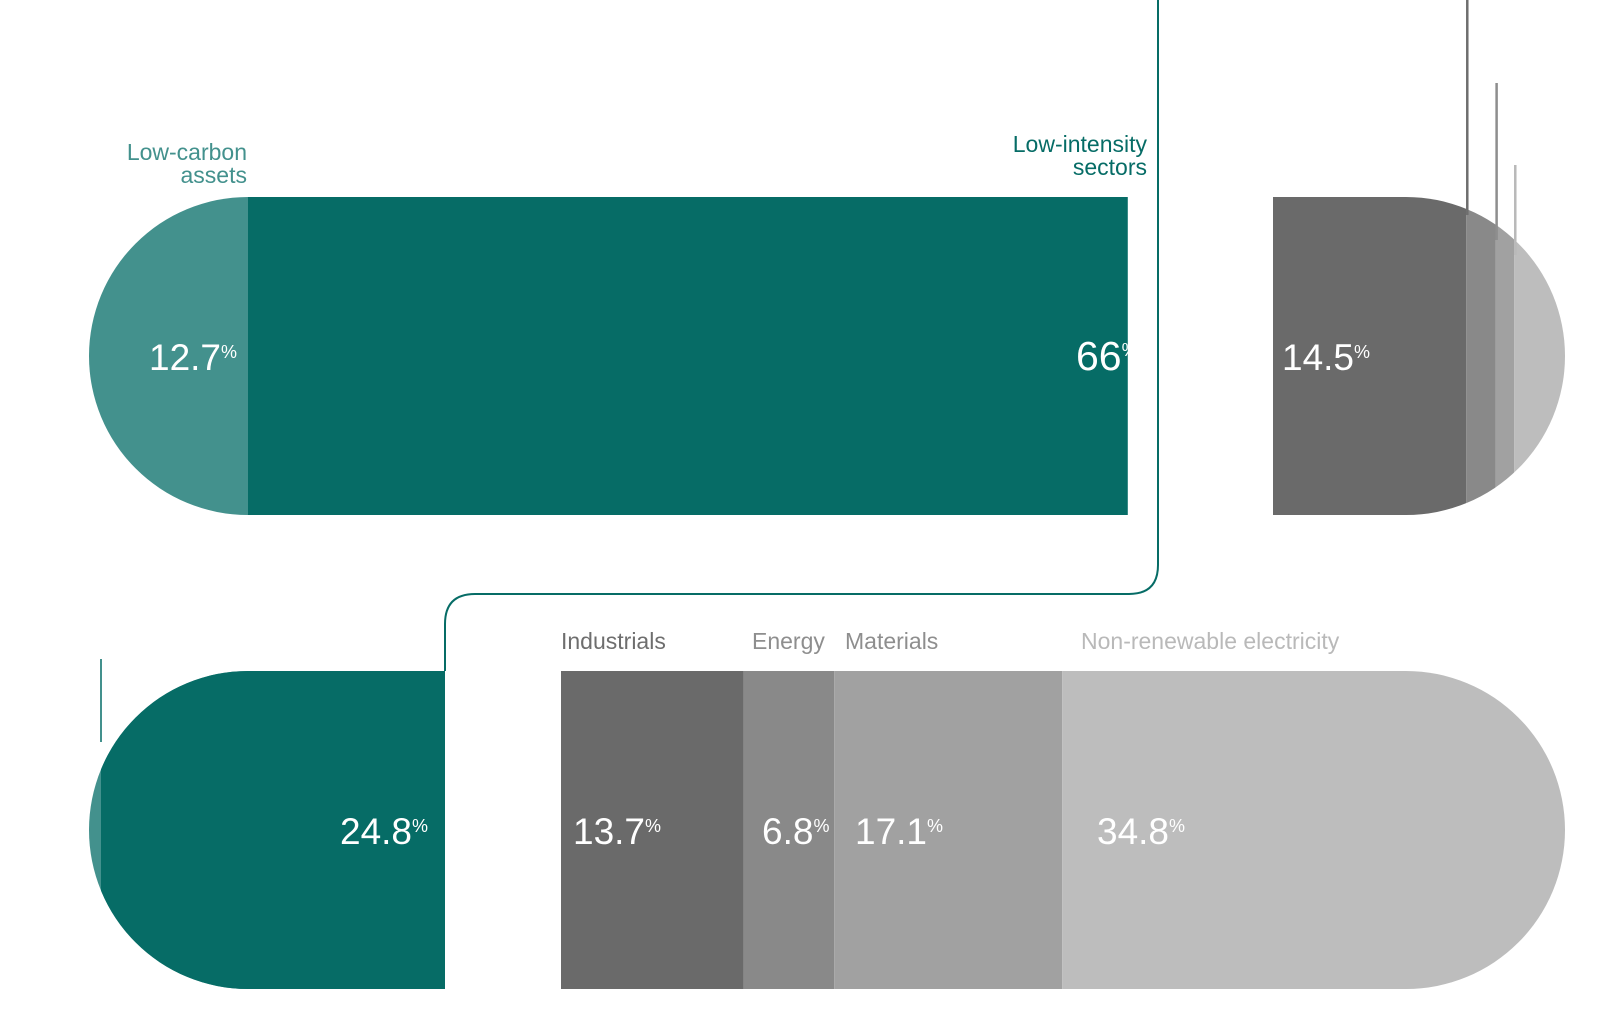 This screenshot has width=1614, height=1030. What do you see at coordinates (1539, 356) in the screenshot?
I see `bar-segment-top-3.2` at bounding box center [1539, 356].